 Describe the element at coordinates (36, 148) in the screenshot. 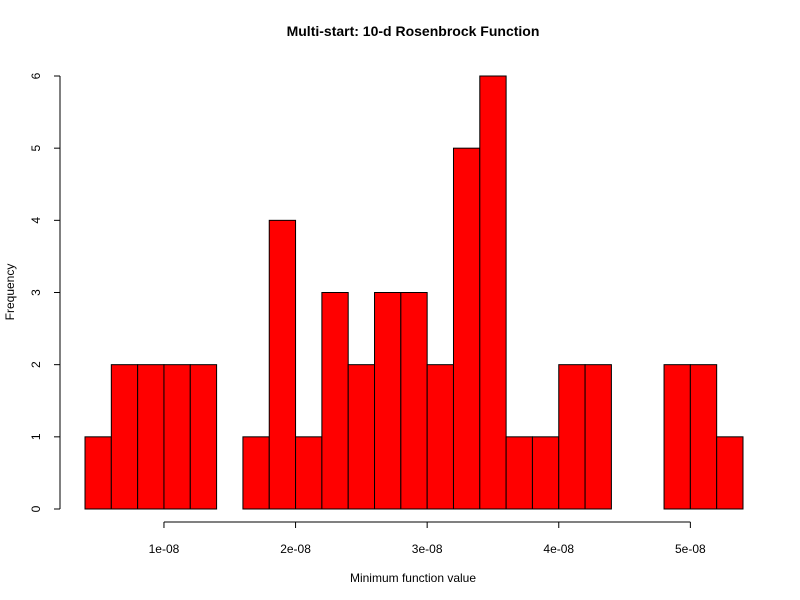

I see `y-tick-label: 5` at that location.